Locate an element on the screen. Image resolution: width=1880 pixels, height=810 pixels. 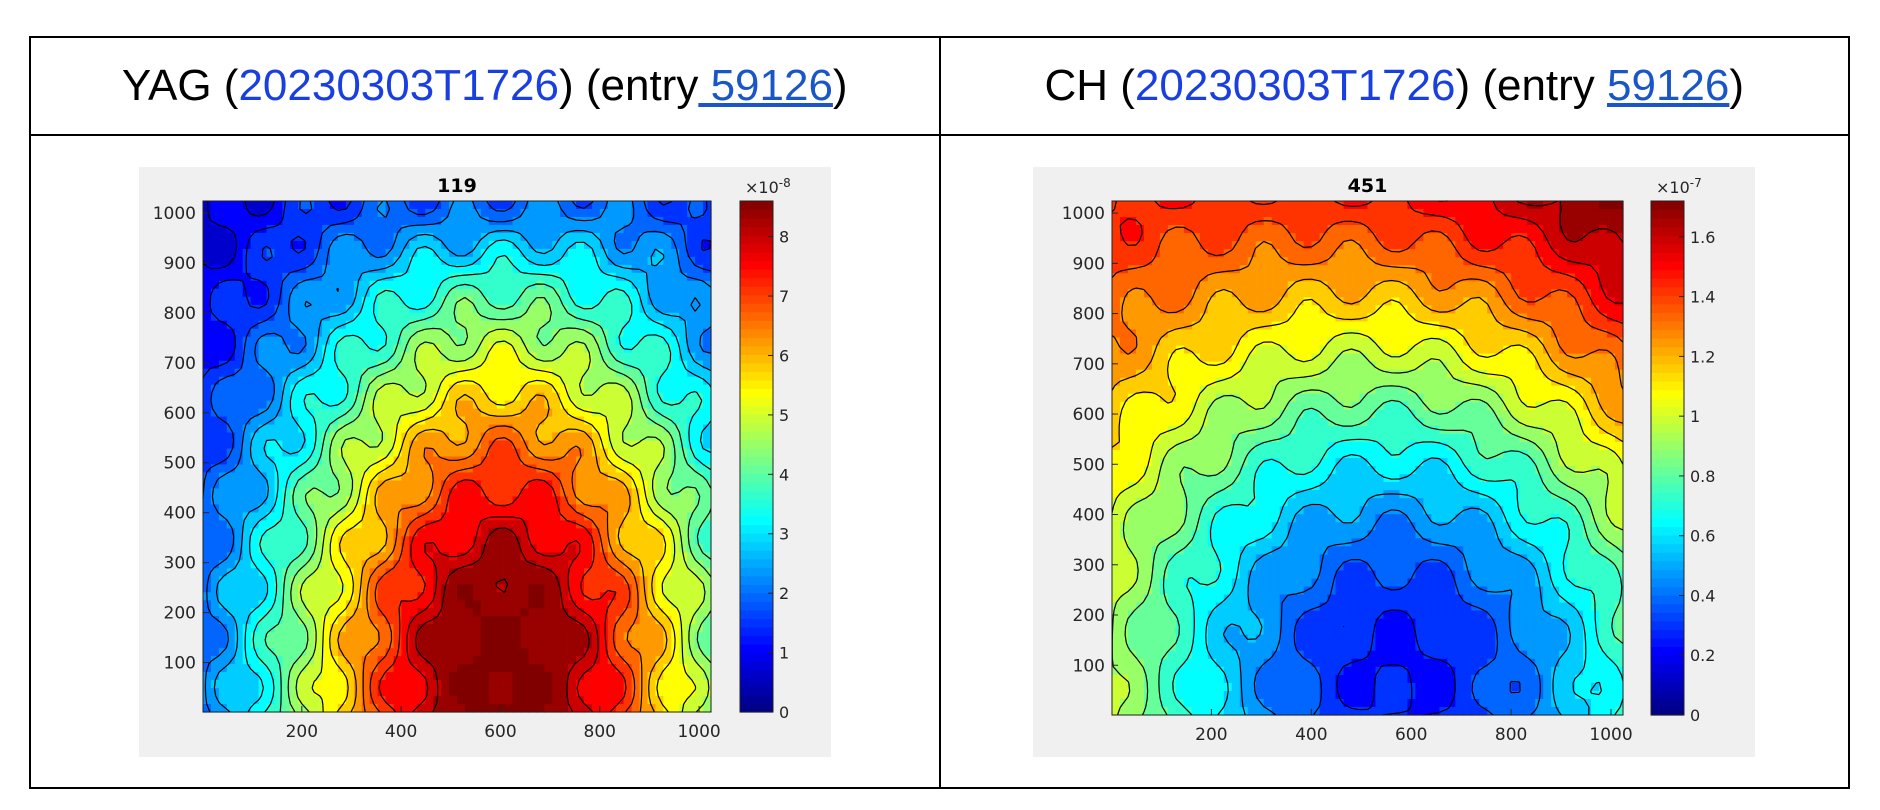
colorbar-tick-label: 7 is located at coordinates (784, 296).